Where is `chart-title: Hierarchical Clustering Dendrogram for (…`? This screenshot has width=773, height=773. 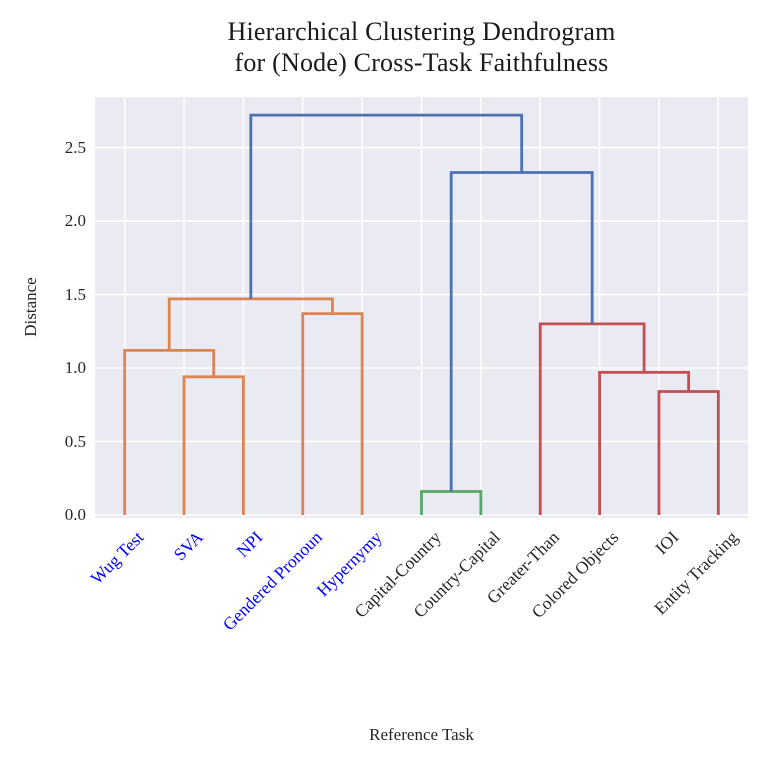
chart-title: Hierarchical Clustering Dendrogram for (… is located at coordinates (421, 47).